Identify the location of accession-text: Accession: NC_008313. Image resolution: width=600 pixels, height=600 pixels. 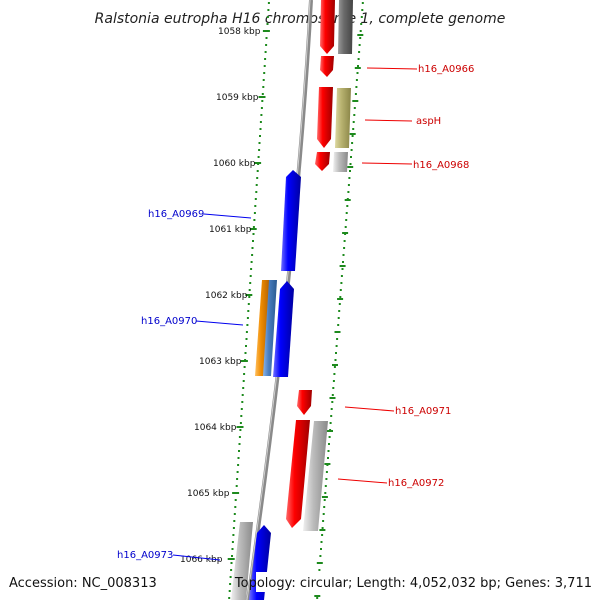
(83, 583).